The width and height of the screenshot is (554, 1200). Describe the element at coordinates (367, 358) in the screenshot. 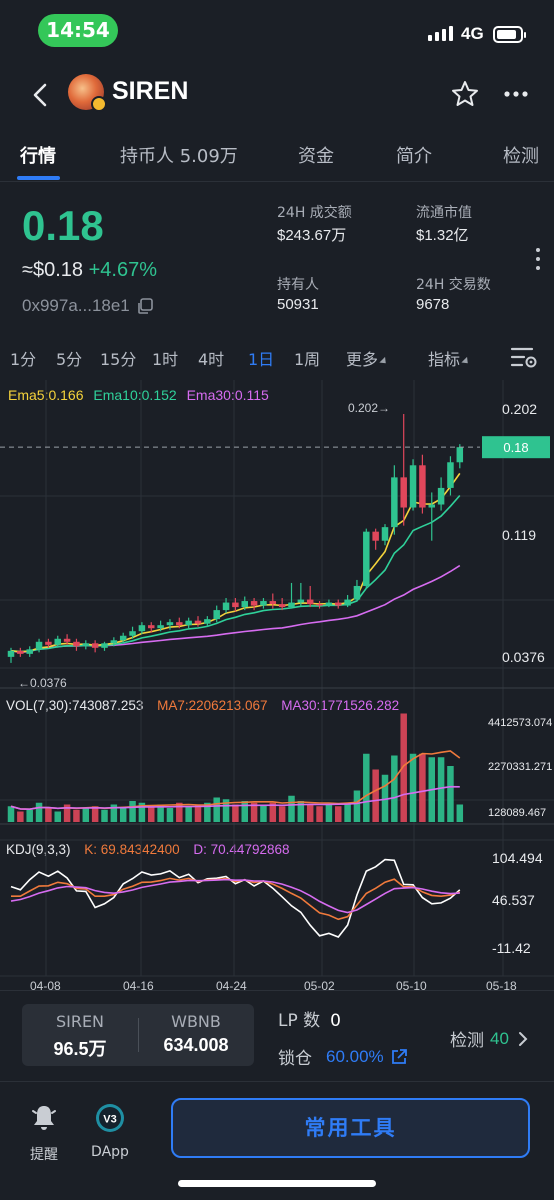

I see `interval-more: 更多` at that location.